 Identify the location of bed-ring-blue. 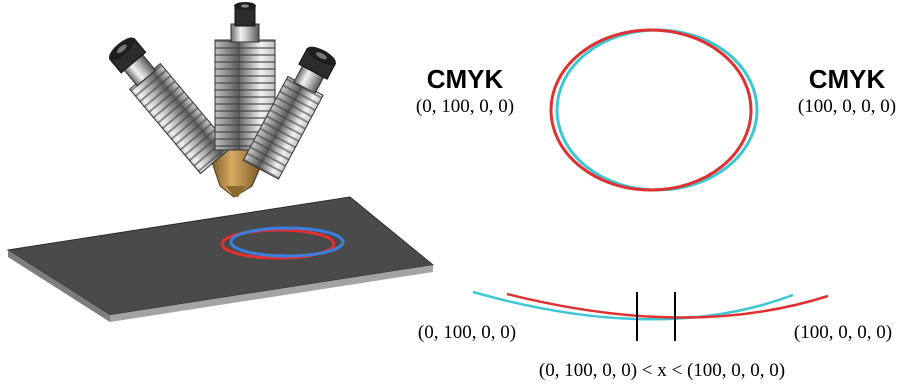
(287, 242).